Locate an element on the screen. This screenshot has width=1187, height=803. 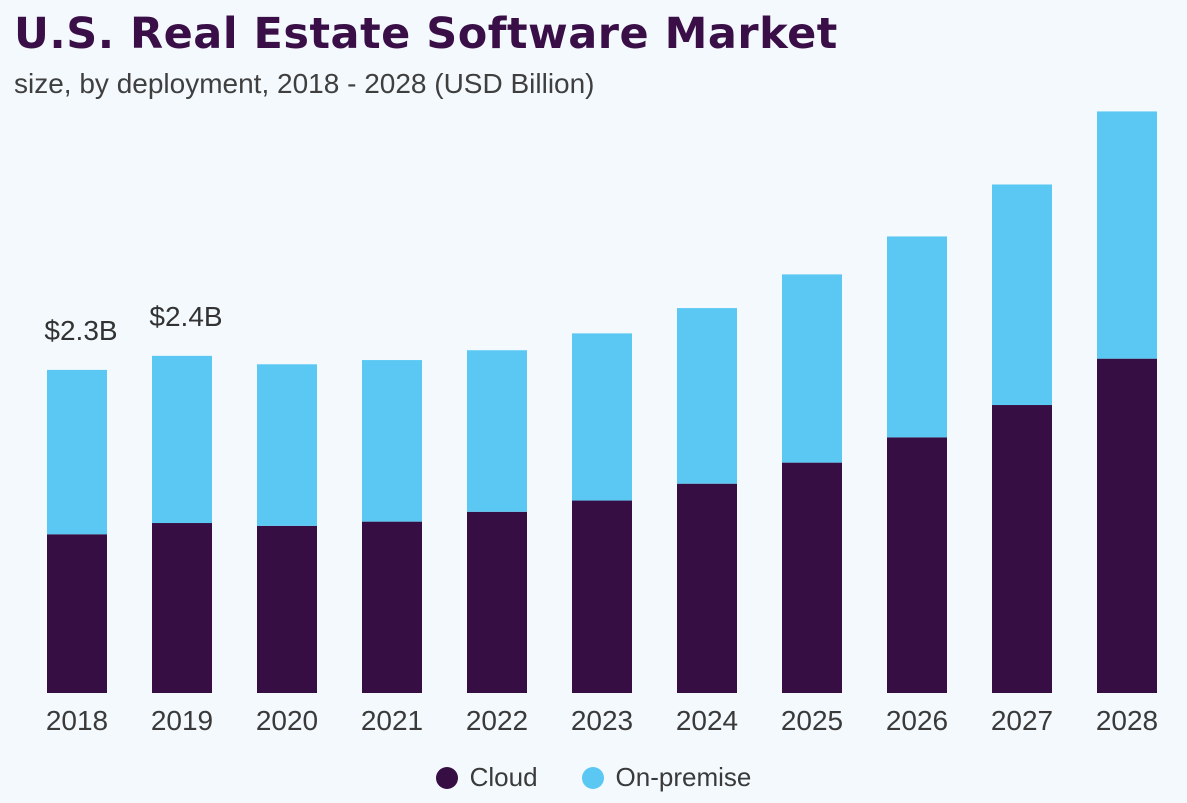
legend-item-on-premise: On-premise is located at coordinates (666, 777).